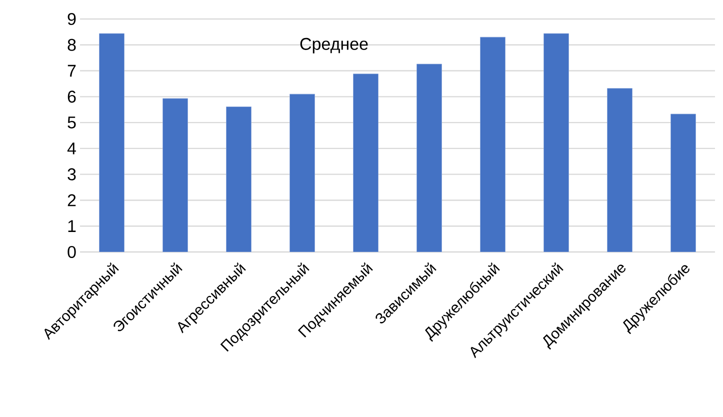  I want to click on y-tick-label: 0, so click(72, 252).